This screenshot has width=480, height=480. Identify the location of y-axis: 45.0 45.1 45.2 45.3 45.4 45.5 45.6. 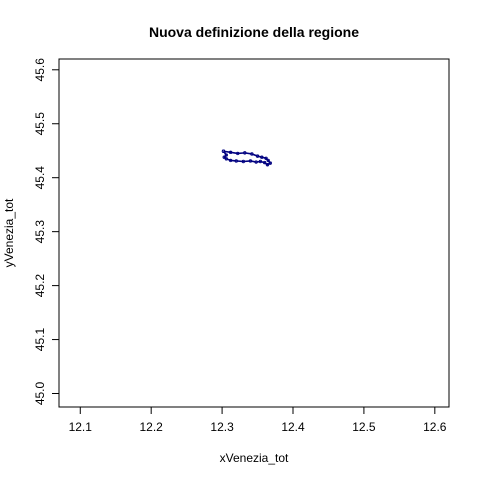
(46, 231).